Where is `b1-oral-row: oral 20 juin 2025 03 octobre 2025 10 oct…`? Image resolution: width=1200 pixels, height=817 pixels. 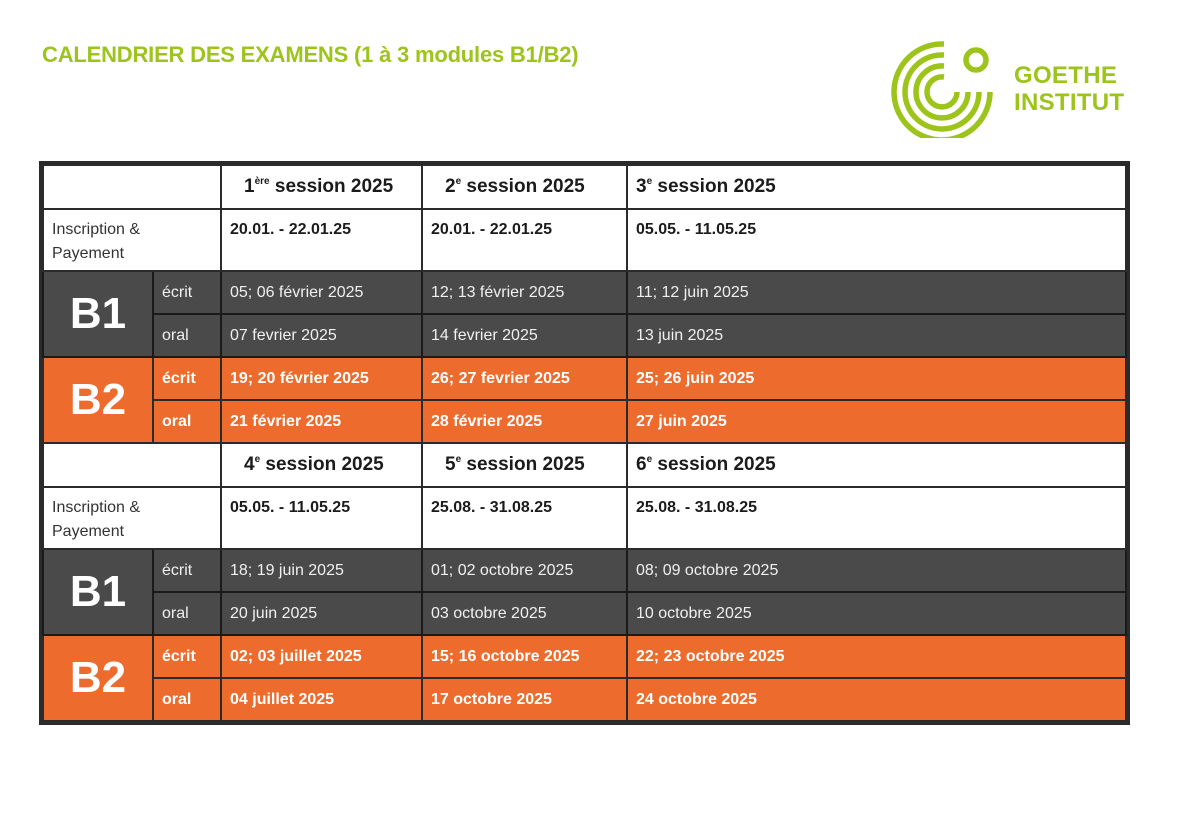
b1-oral-row: oral 20 juin 2025 03 octobre 2025 10 oct… is located at coordinates (585, 613).